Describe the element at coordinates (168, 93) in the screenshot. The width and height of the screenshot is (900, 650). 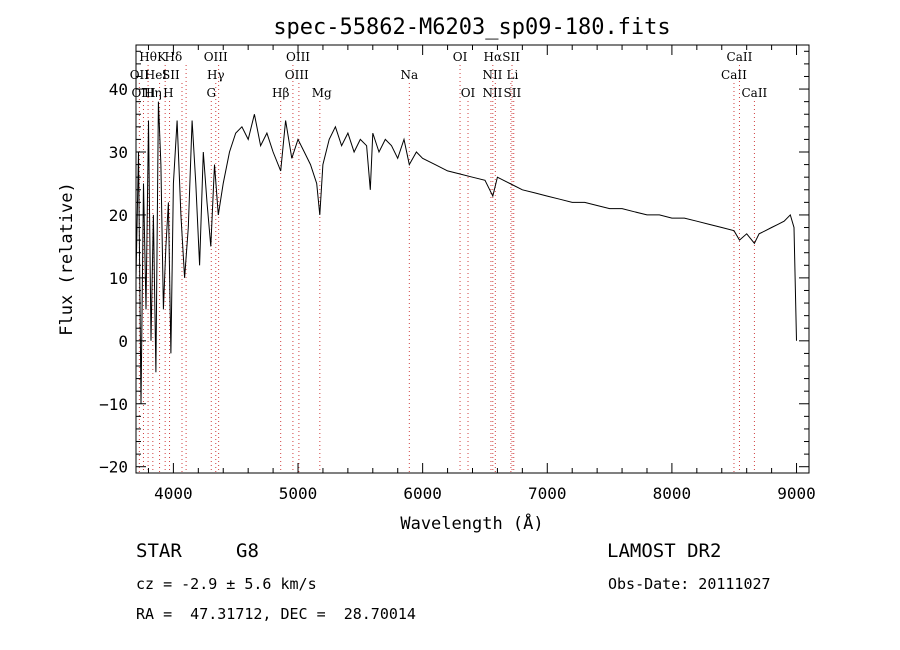
I see `line-marker-label: H` at that location.